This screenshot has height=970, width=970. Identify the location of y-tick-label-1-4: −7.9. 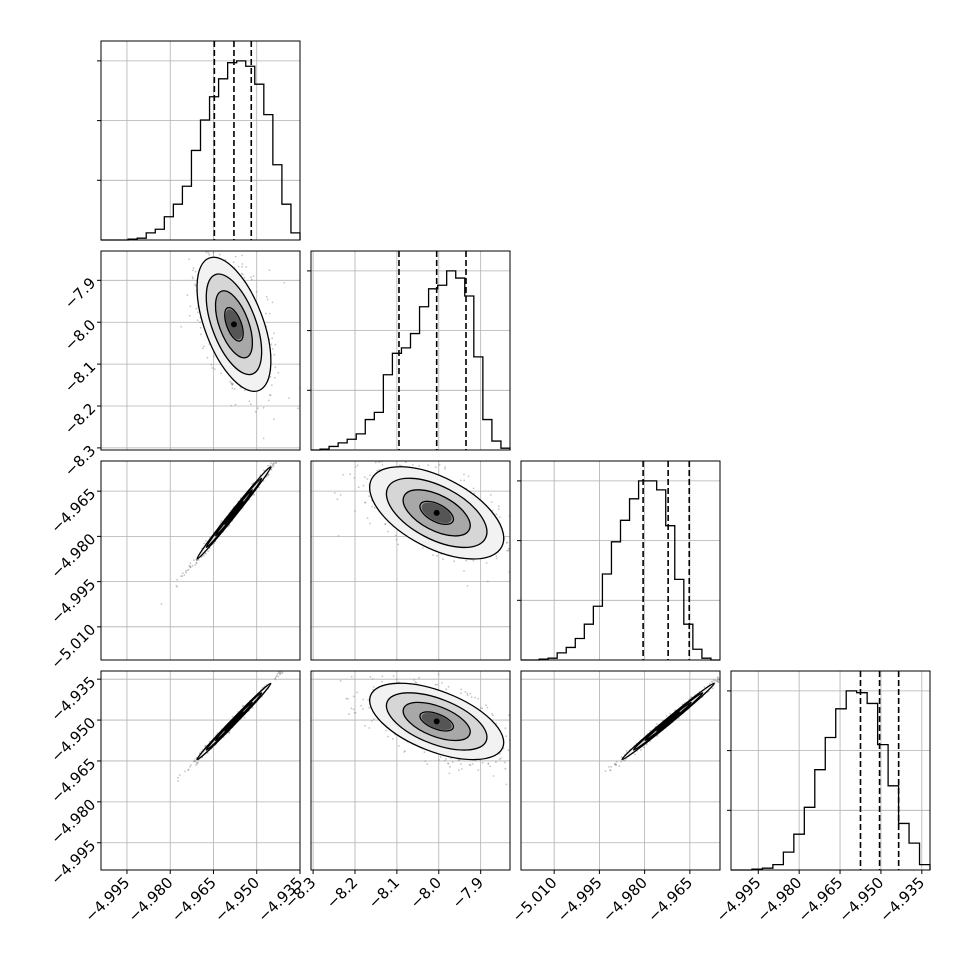
(80, 293).